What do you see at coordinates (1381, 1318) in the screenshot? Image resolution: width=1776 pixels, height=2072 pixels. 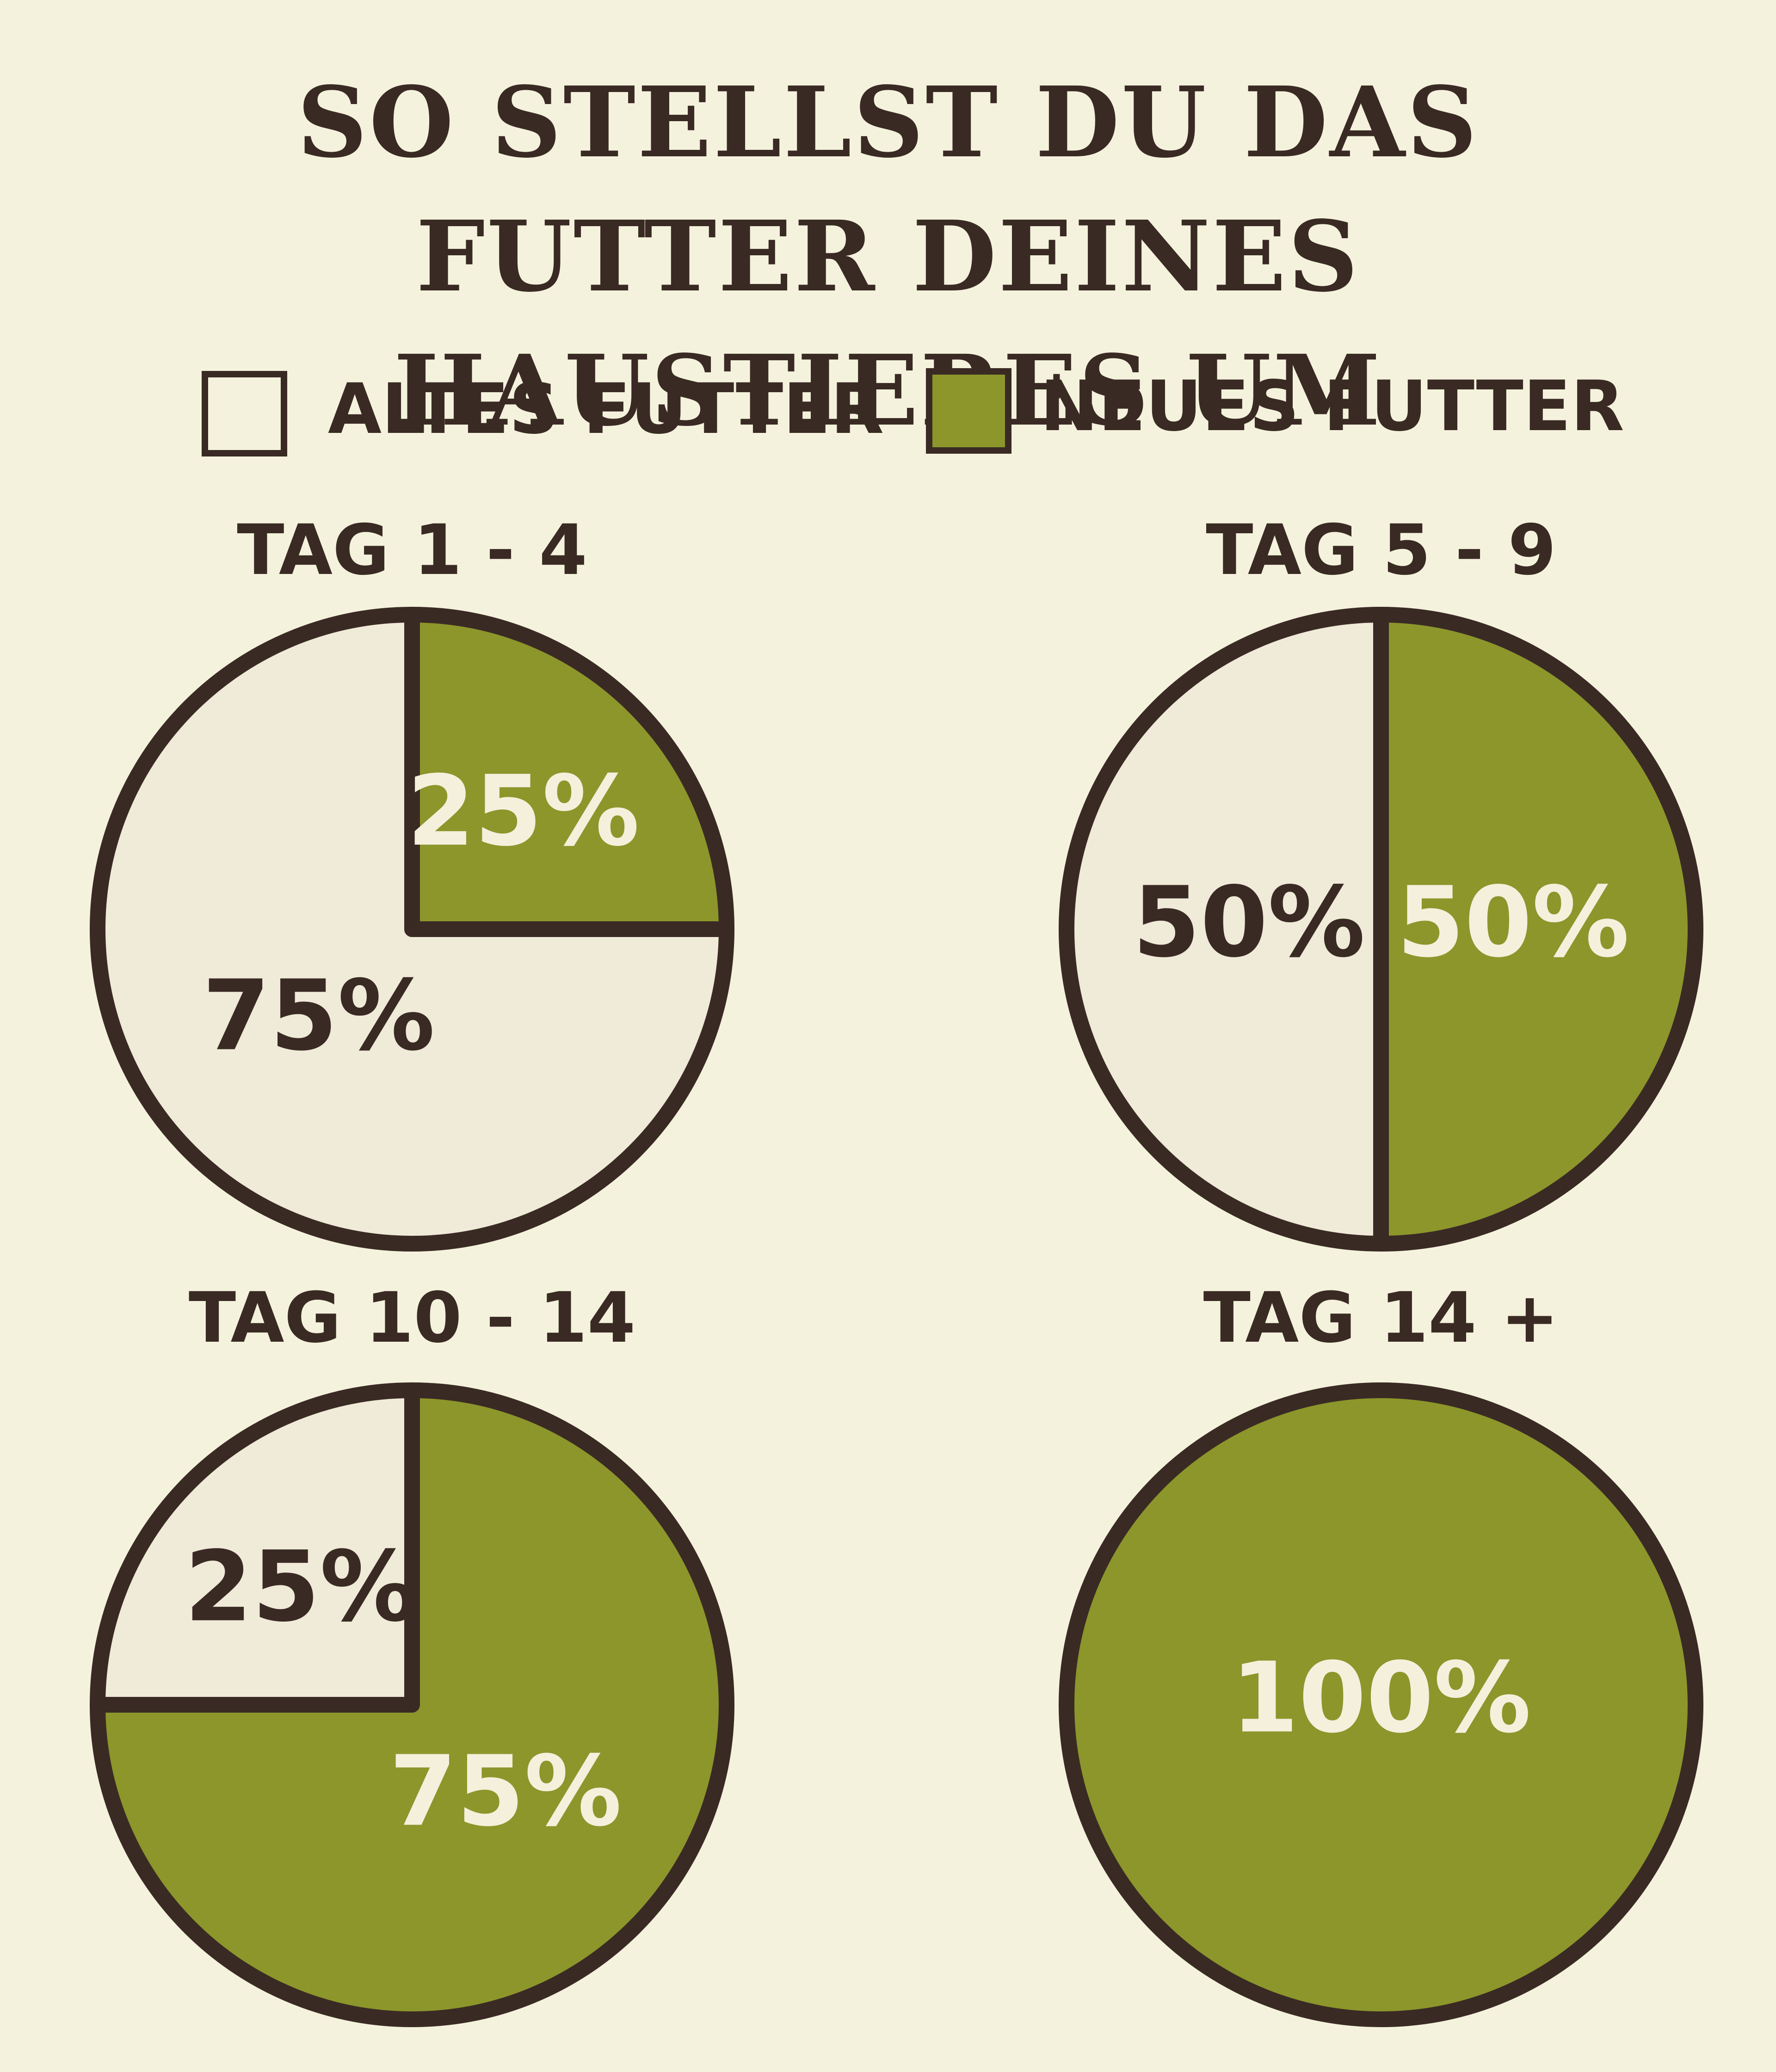 I see `pie-title: TAG 14 +` at bounding box center [1381, 1318].